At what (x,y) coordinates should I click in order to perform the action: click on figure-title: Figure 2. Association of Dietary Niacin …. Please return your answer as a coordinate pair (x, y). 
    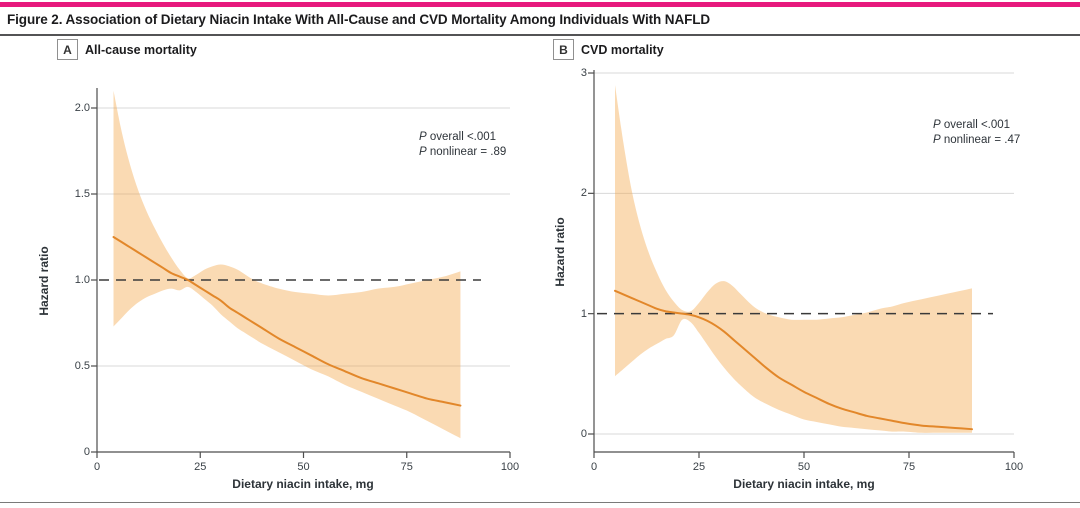
    Looking at the image, I should click on (359, 19).